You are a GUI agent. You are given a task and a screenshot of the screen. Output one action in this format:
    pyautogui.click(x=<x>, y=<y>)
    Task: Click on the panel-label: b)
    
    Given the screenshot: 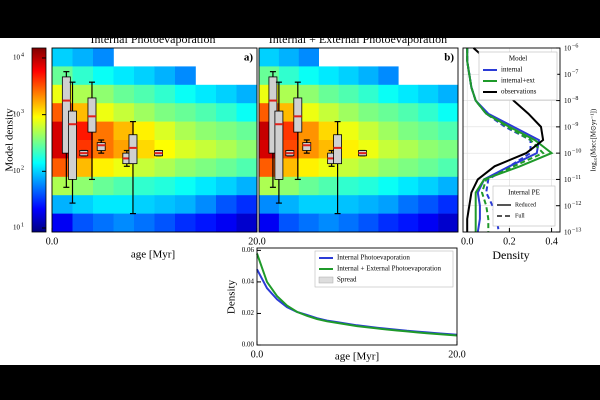 What is the action you would take?
    pyautogui.click(x=449, y=58)
    